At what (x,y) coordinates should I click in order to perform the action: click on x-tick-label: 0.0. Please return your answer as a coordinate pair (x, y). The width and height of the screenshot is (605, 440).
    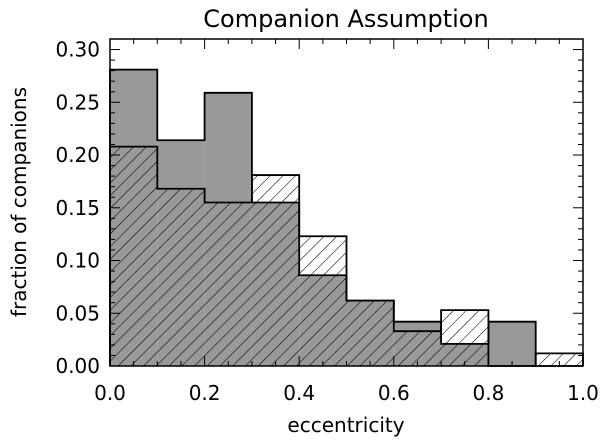
    Looking at the image, I should click on (110, 393).